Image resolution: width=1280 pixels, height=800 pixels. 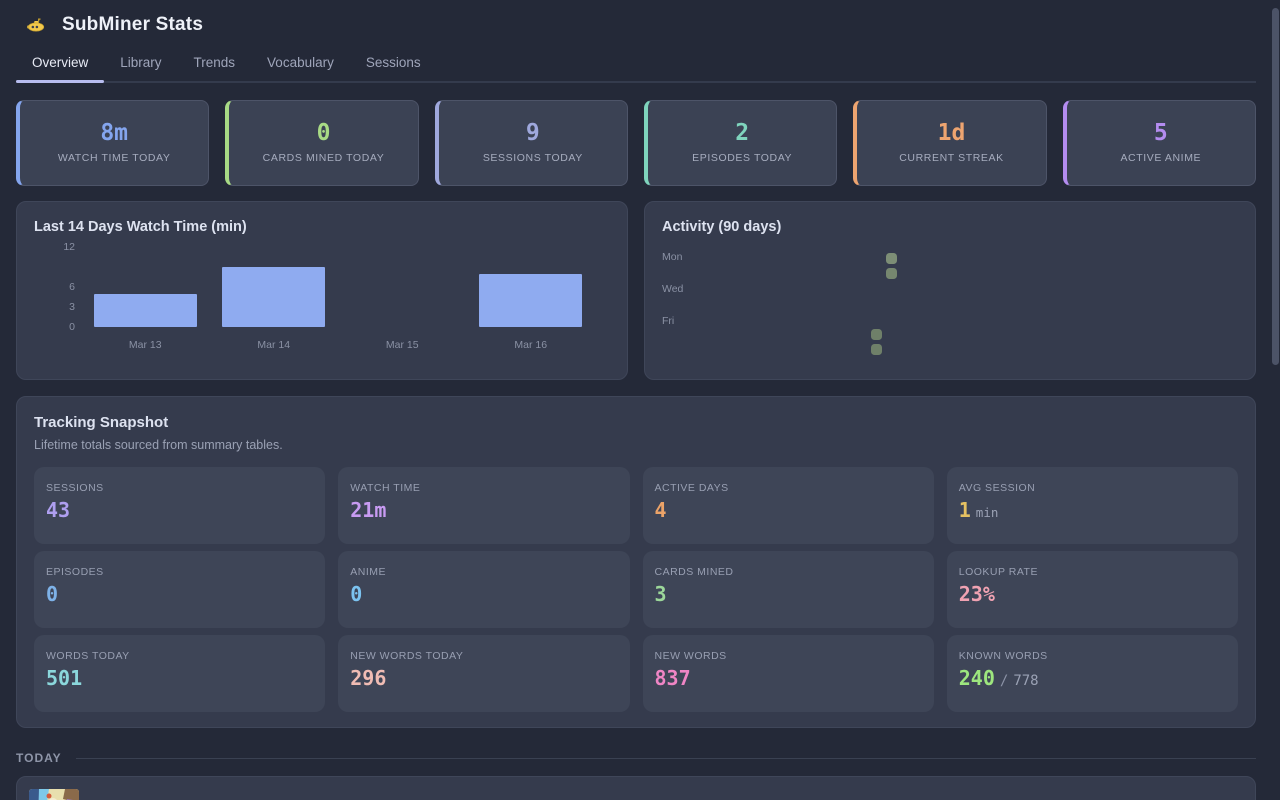 What do you see at coordinates (532, 158) in the screenshot?
I see `stat-label: SESSIONS TODAY` at bounding box center [532, 158].